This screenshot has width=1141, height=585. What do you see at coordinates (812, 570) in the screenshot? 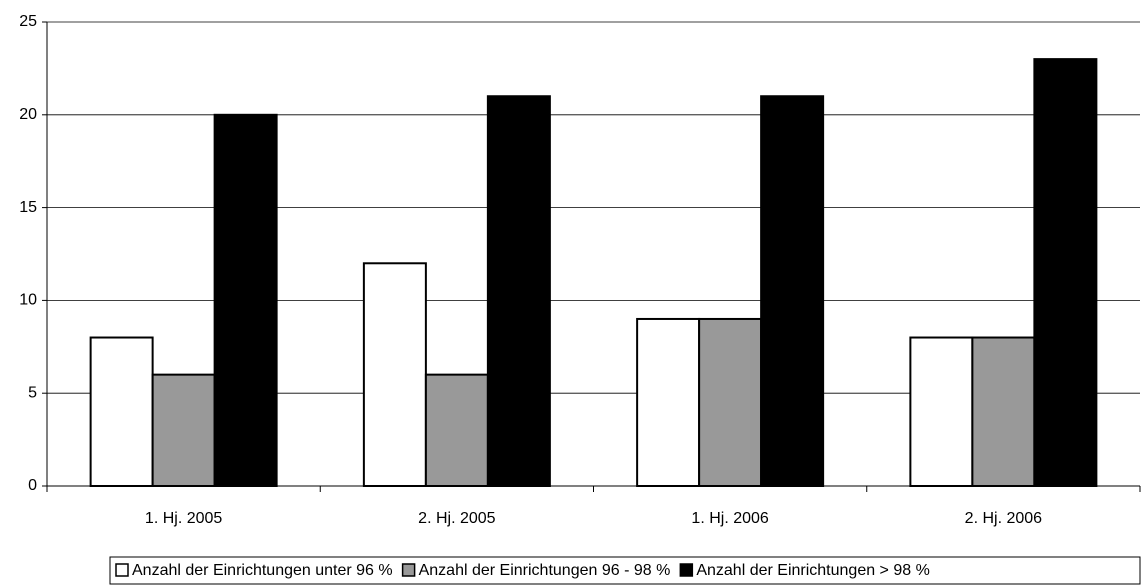
I see `legend-label: Anzahl der Einrichtungen > 98 %` at bounding box center [812, 570].